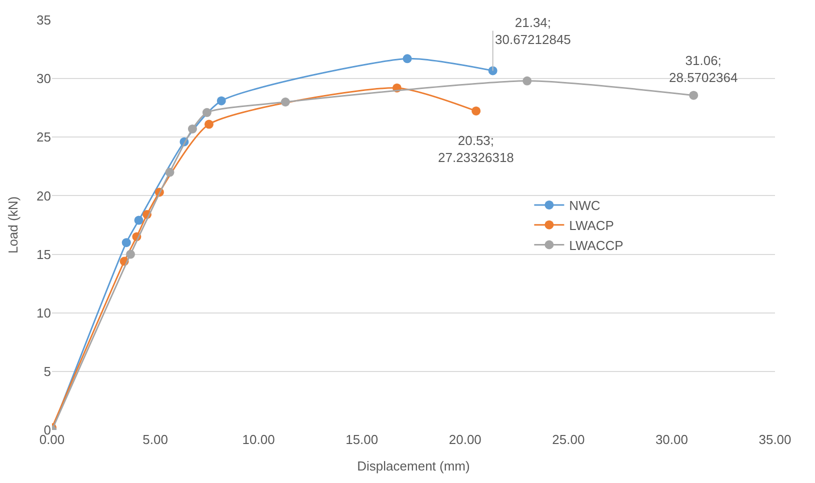  What do you see at coordinates (775, 439) in the screenshot?
I see `x-tick-label: 35.00` at bounding box center [775, 439].